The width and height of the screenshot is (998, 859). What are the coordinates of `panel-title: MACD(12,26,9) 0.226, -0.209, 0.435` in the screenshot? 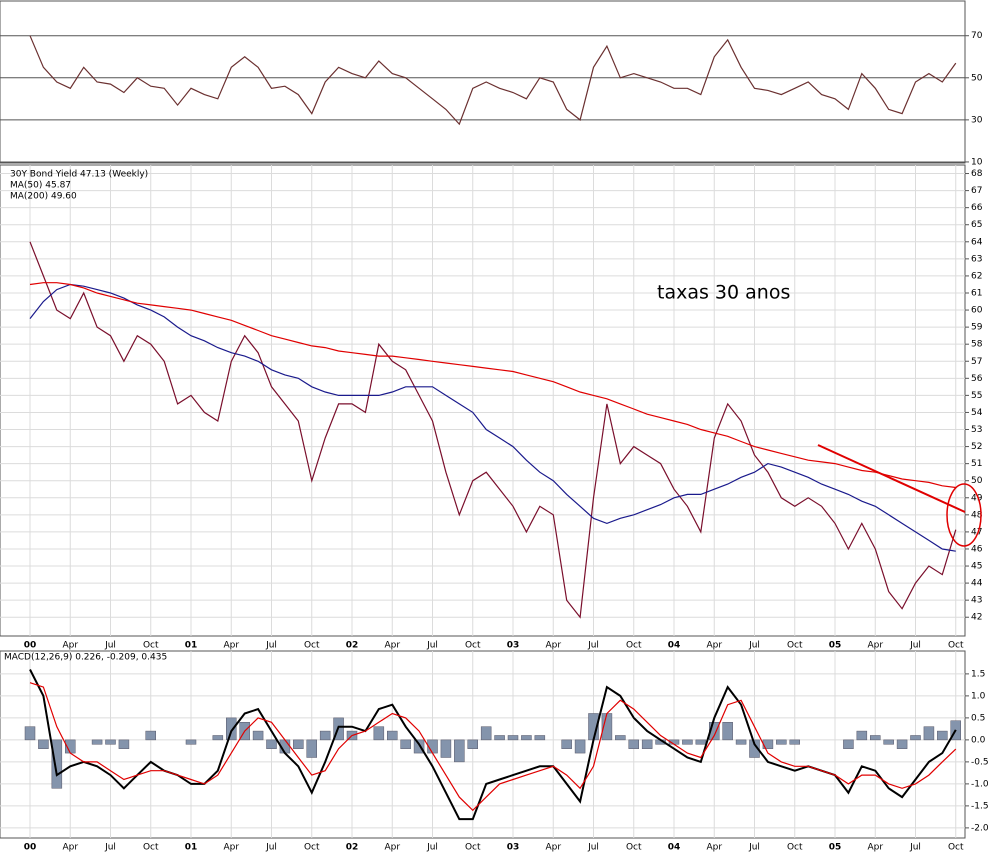 It's located at (85, 658).